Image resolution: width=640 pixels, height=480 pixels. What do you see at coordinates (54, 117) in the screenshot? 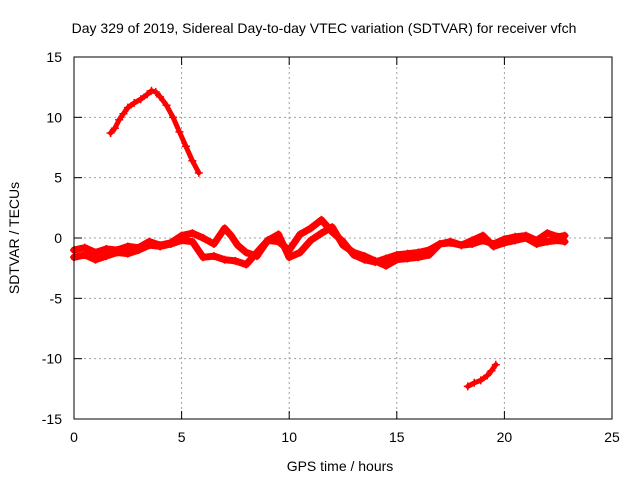
I see `y-tick-label: 10` at bounding box center [54, 117].